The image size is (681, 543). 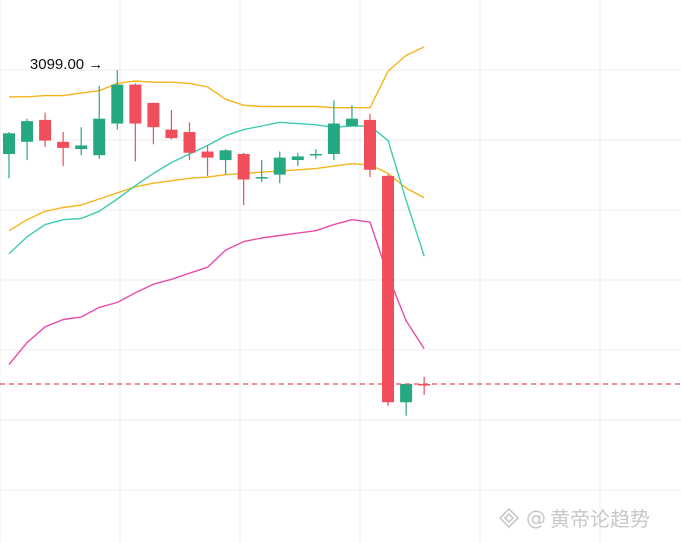 What do you see at coordinates (536, 517) in the screenshot?
I see `watermark-at: @` at bounding box center [536, 517].